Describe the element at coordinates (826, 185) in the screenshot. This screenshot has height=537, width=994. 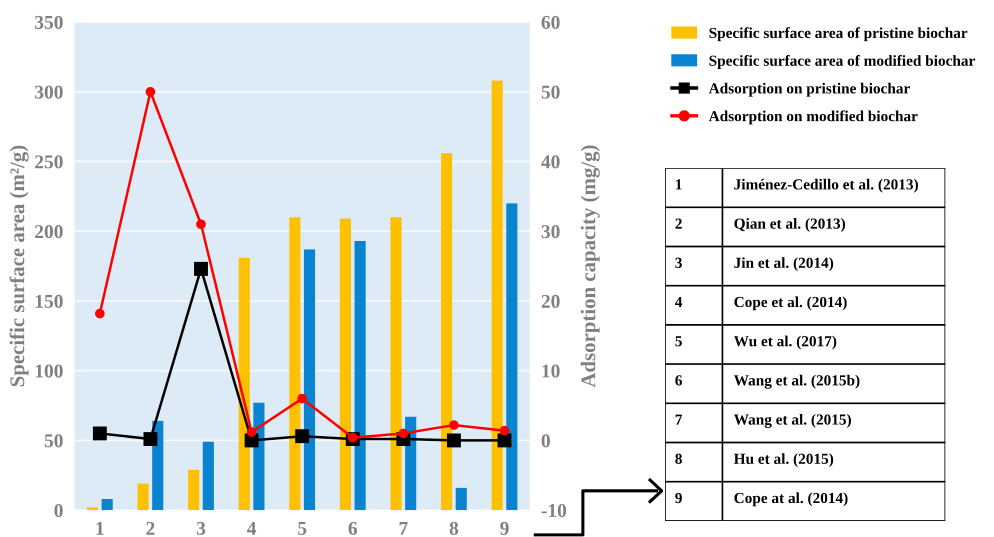
I see `text: Jiménez-Cedillo et al. (2013)` at that location.